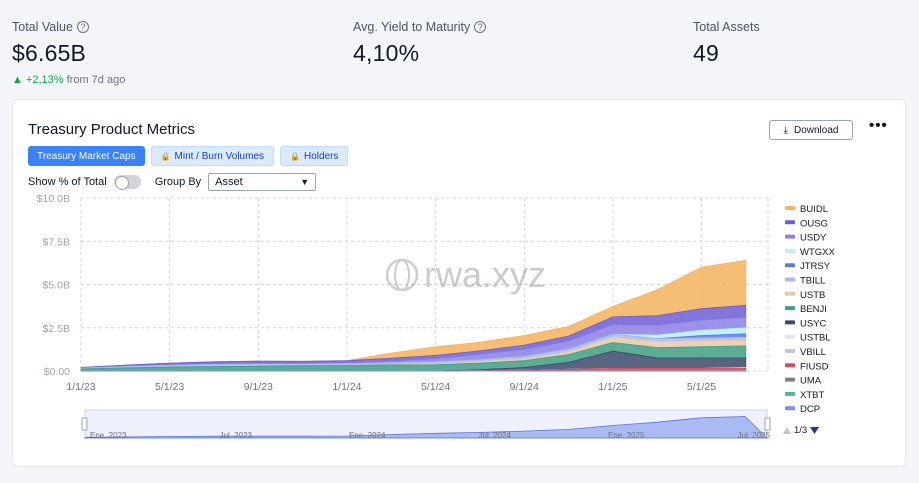  I want to click on legend-label-ousg: OUSG, so click(814, 223).